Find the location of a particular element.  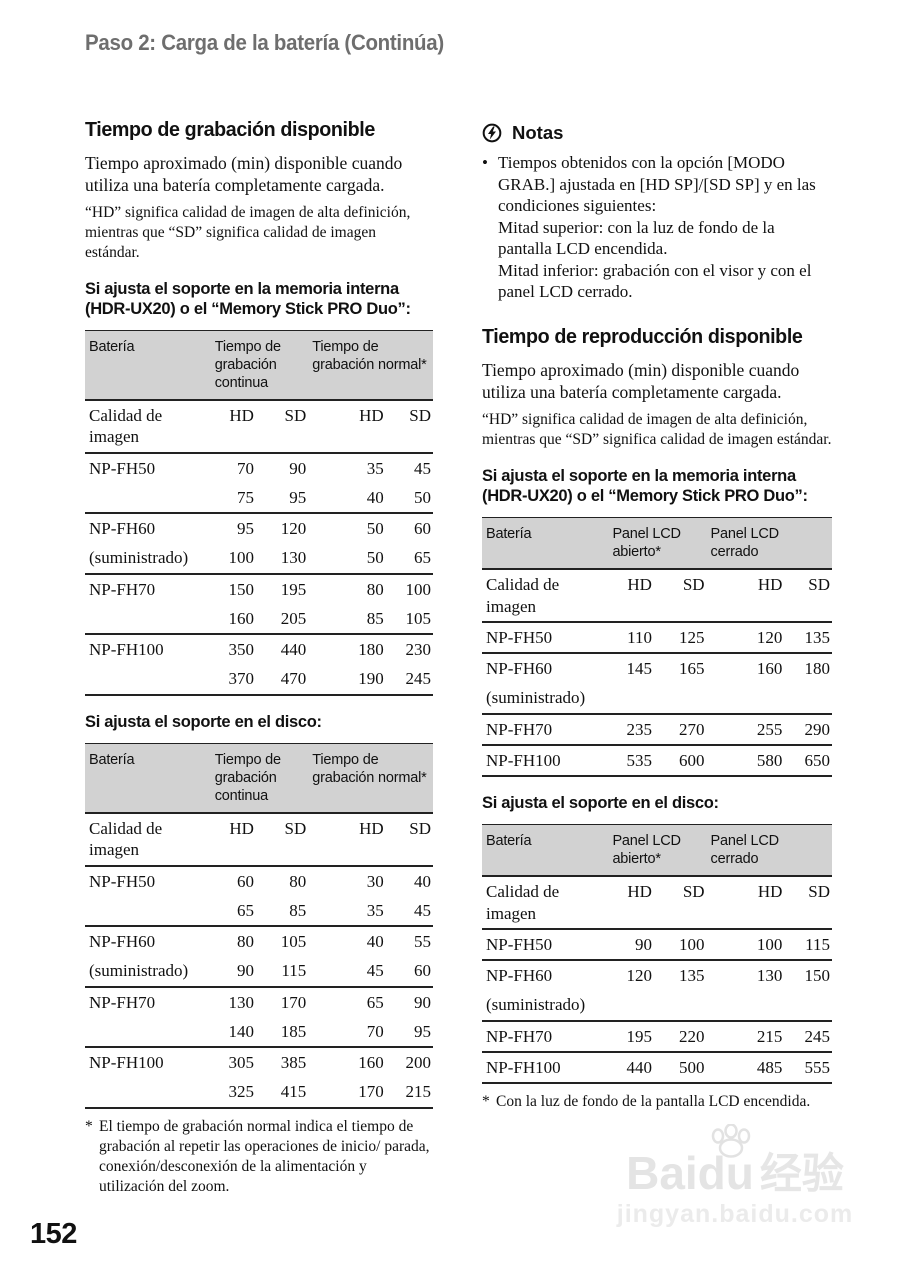

table-row: NP-FH100 440 500 485 555 is located at coordinates (657, 1067).